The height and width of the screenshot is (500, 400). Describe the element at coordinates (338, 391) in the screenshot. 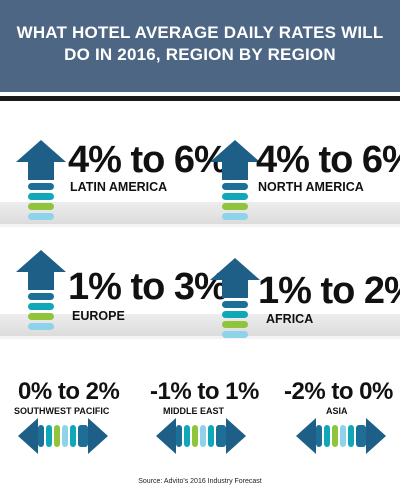

I see `rate-asia: -2% to 0%` at that location.